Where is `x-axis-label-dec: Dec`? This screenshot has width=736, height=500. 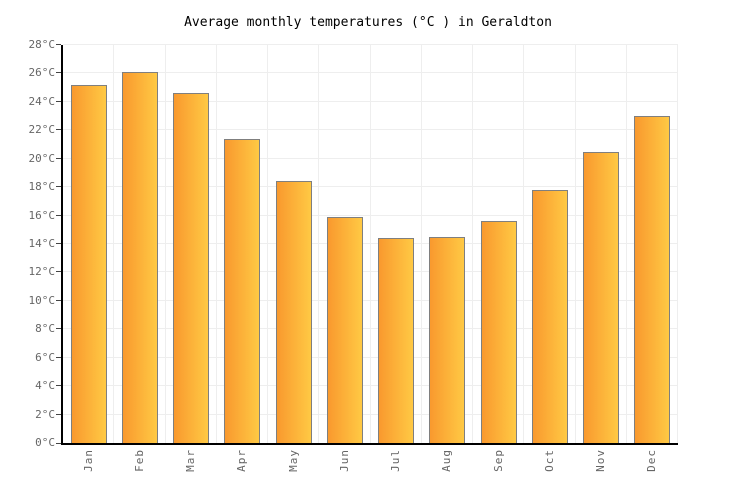
x-axis-label-dec: Dec is located at coordinates (652, 460).